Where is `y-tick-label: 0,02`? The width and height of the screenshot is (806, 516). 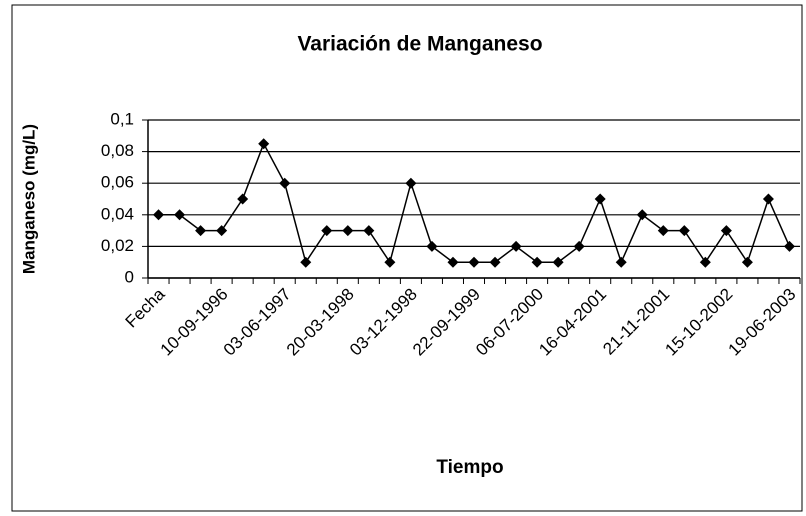 y-tick-label: 0,02 is located at coordinates (117, 245).